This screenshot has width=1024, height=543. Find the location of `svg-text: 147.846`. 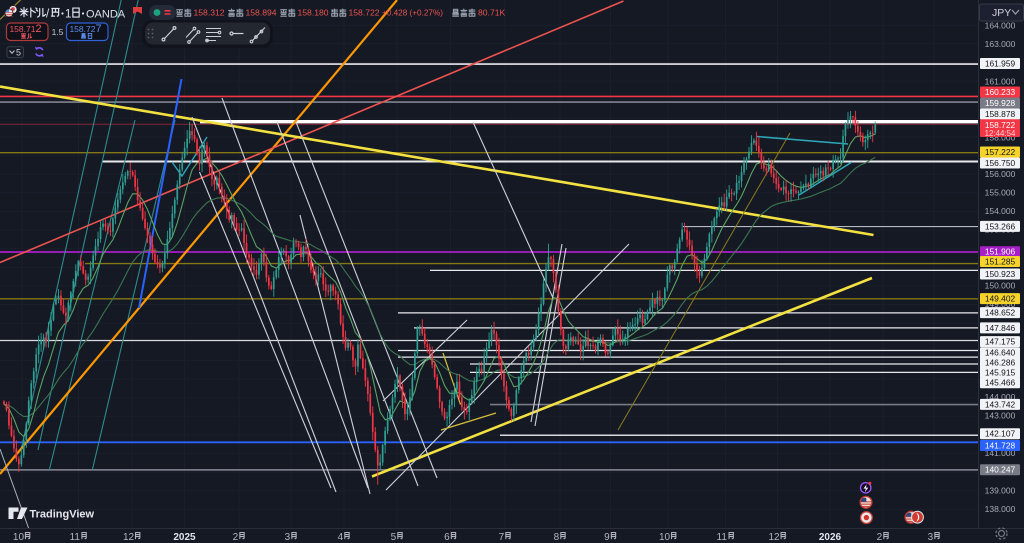

svg-text: 147.846 is located at coordinates (1000, 328).